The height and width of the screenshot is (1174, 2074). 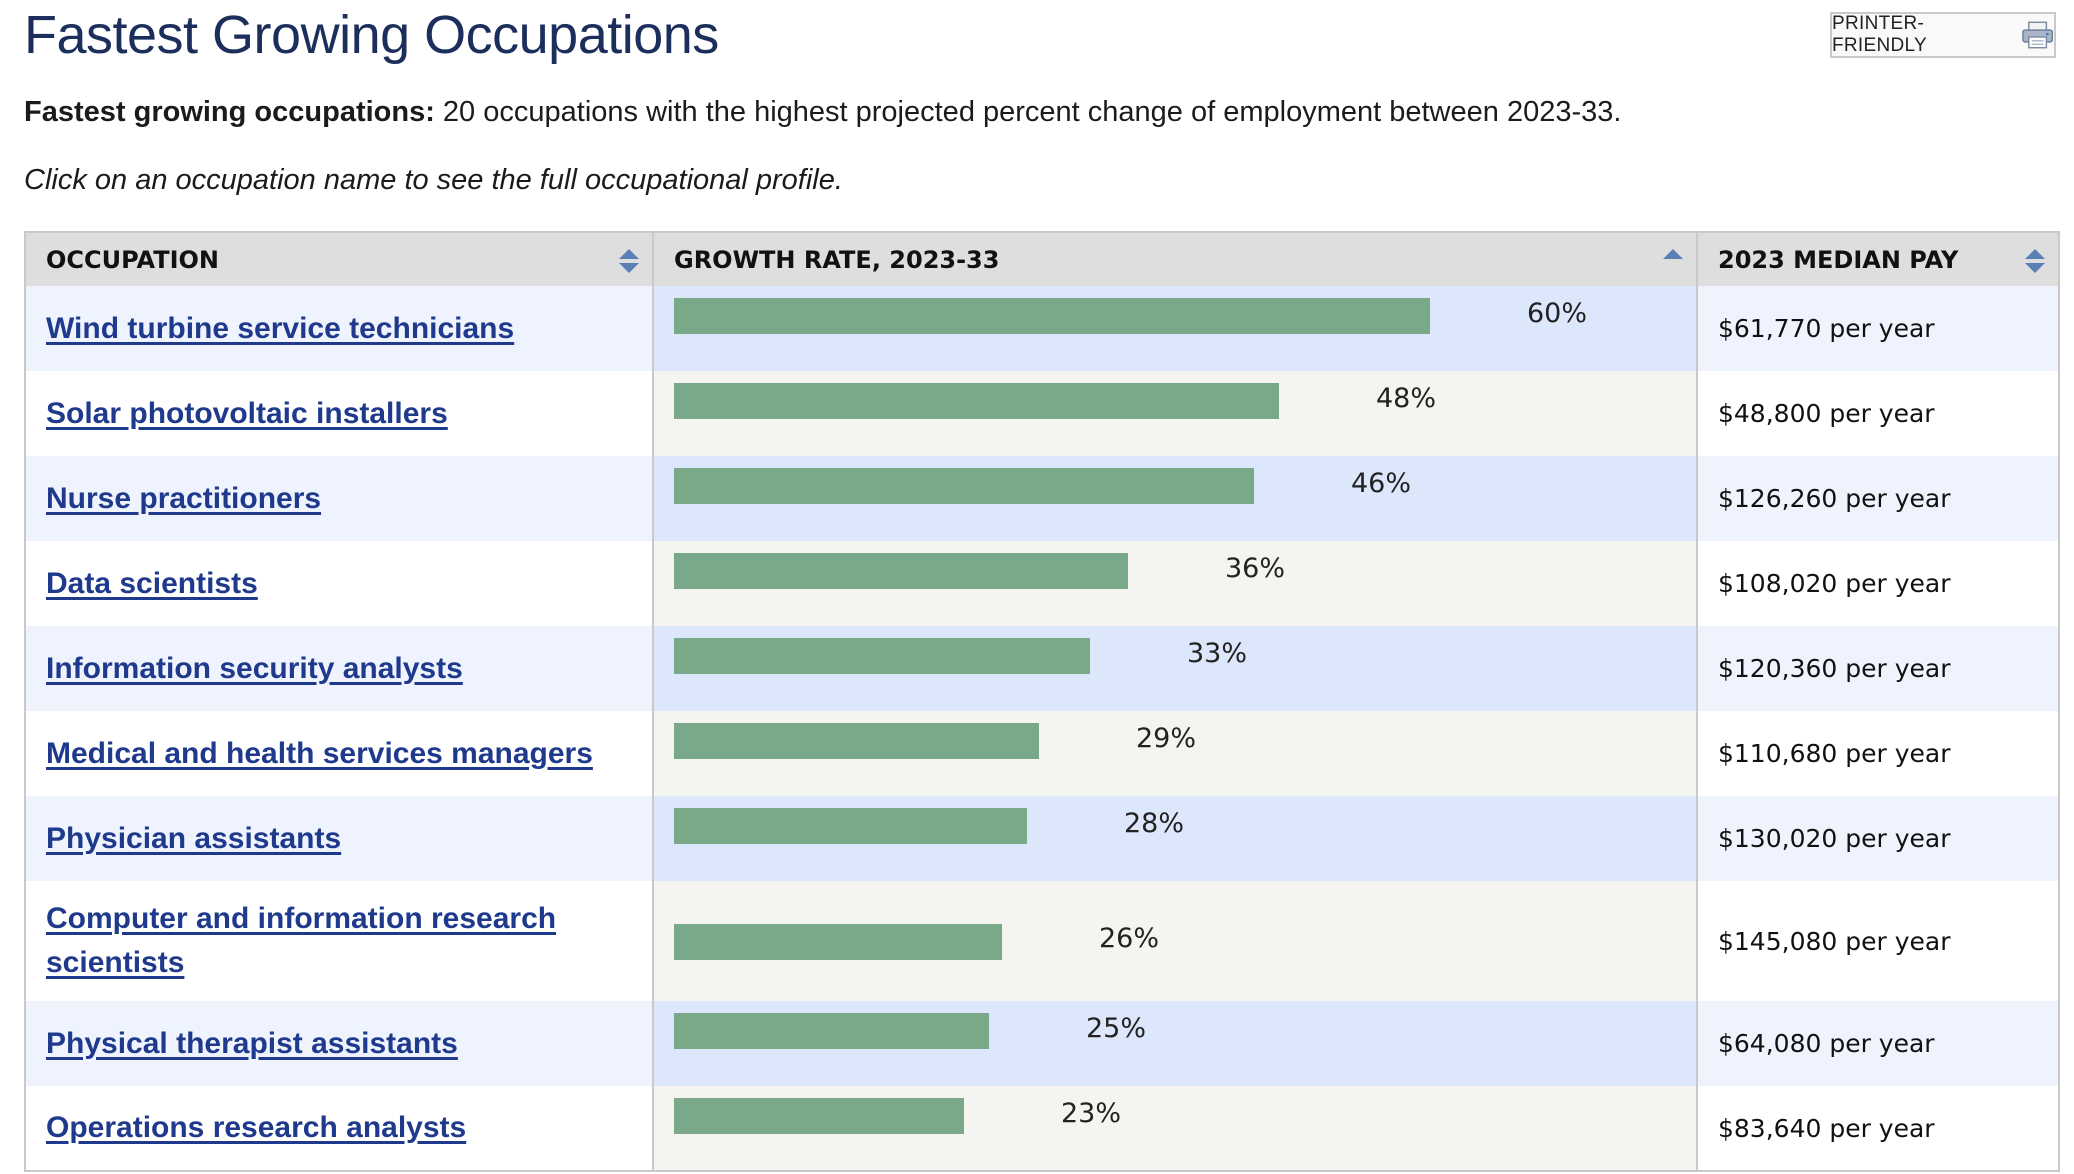 I want to click on growth-rate-cell: 29%, so click(x=1175, y=753).